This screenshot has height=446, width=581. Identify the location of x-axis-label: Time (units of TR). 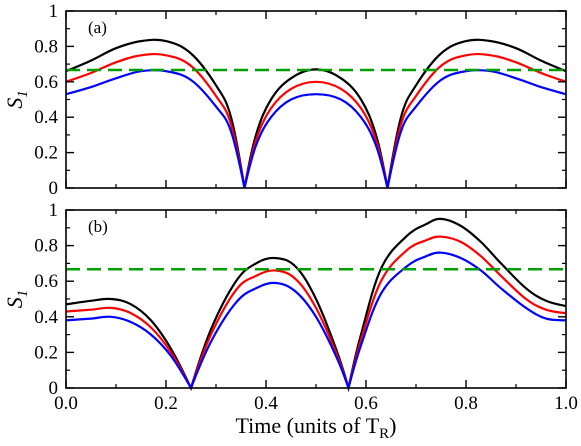
(316, 427).